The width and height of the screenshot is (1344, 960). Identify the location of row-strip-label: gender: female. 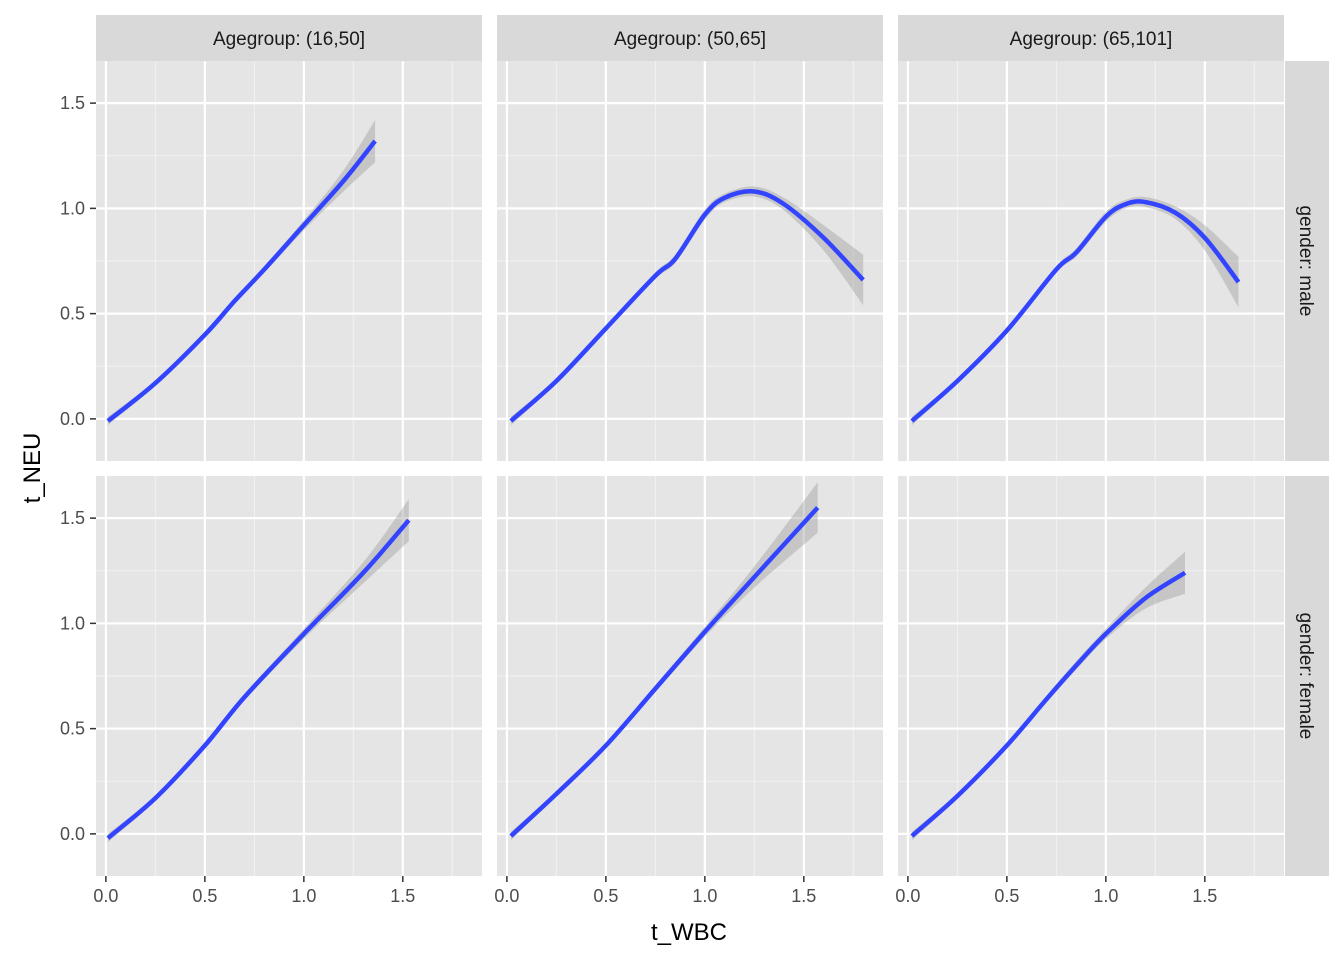
(1305, 676).